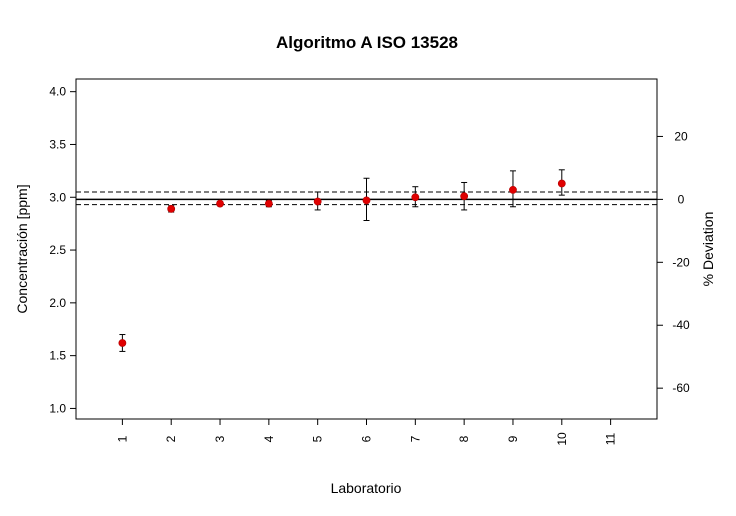 The width and height of the screenshot is (736, 516). I want to click on chart-title: Algoritmo A ISO 13528, so click(367, 42).